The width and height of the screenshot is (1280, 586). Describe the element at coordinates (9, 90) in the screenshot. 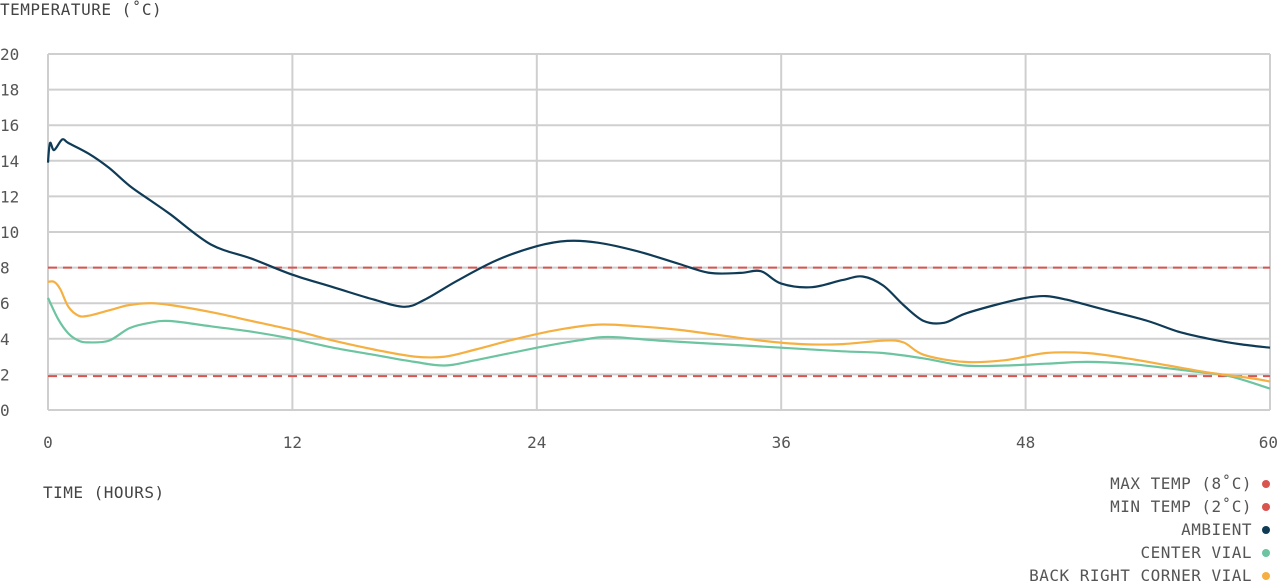

I see `y-tick-label: 18` at that location.